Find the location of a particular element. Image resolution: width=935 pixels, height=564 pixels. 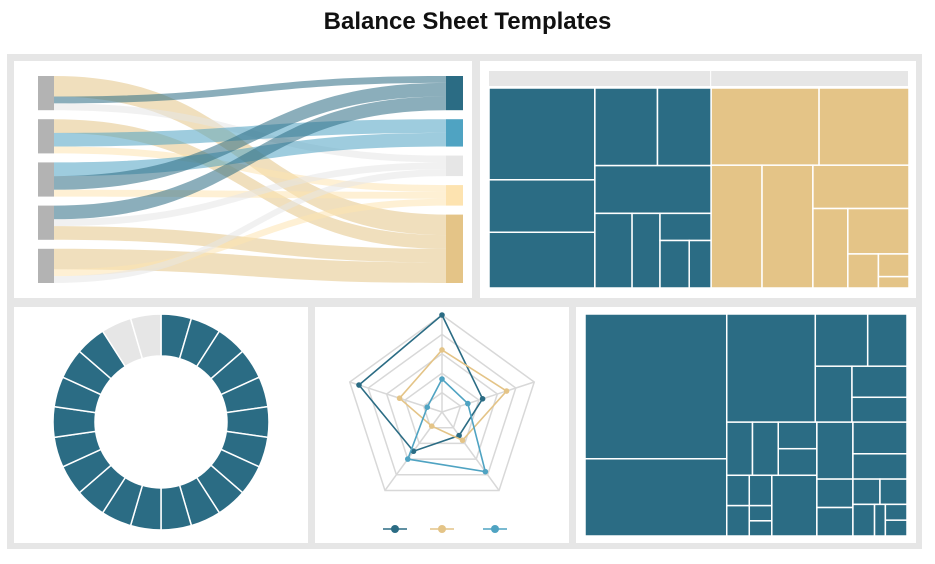

radar-panel is located at coordinates (442, 425).